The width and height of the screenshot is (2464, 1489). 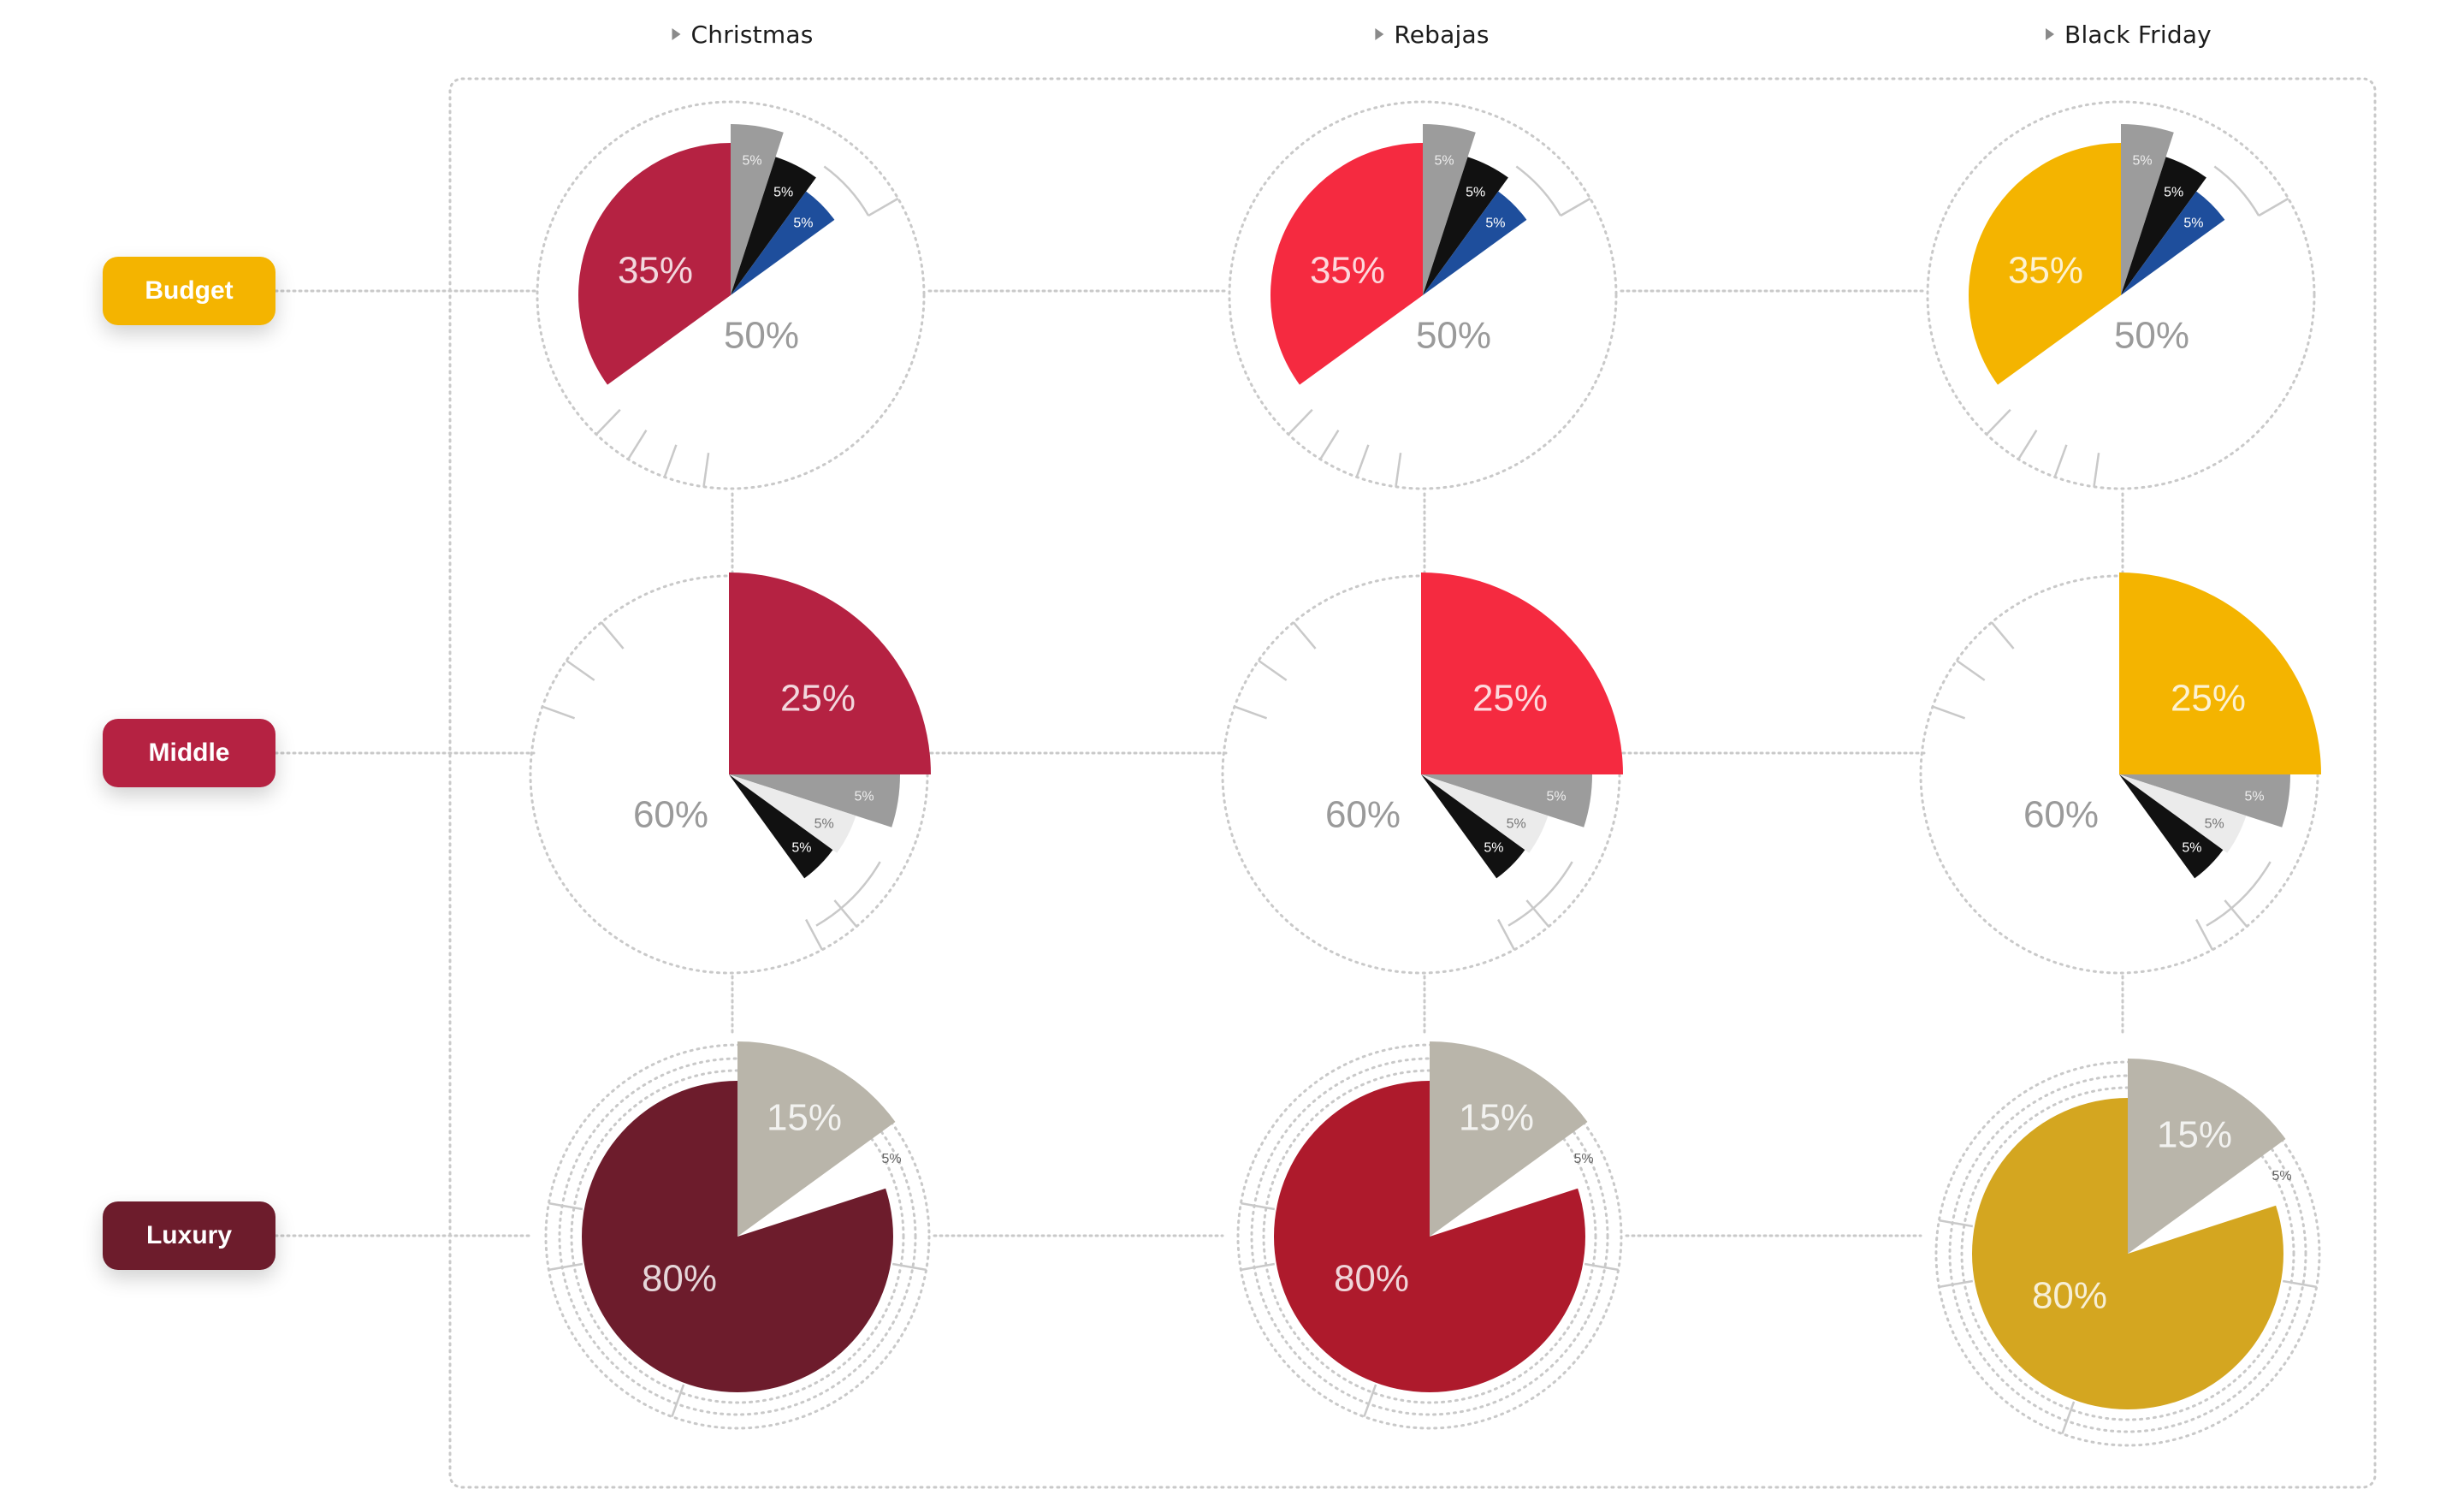 I want to click on pie-budget-rebajas: 5% 5% 5% 50% 35%, so click(x=1423, y=295).